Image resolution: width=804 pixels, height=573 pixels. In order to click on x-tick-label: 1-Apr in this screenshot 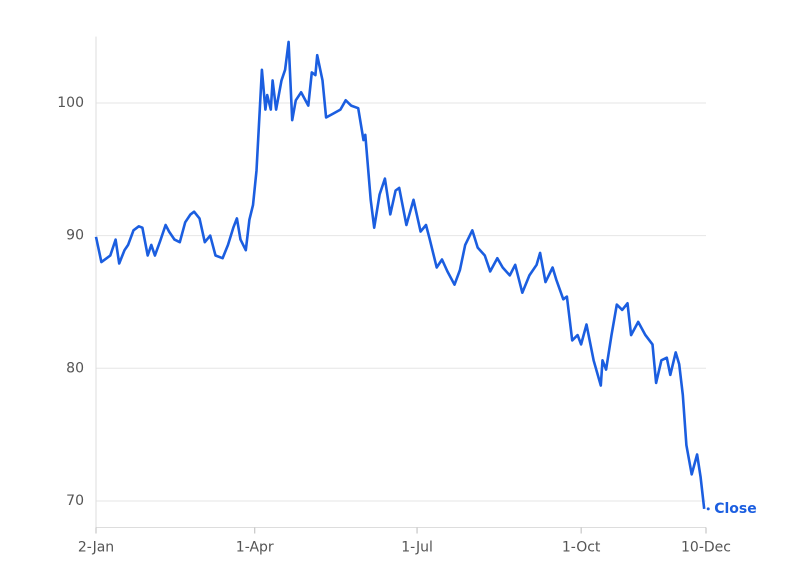, I will do `click(255, 548)`.